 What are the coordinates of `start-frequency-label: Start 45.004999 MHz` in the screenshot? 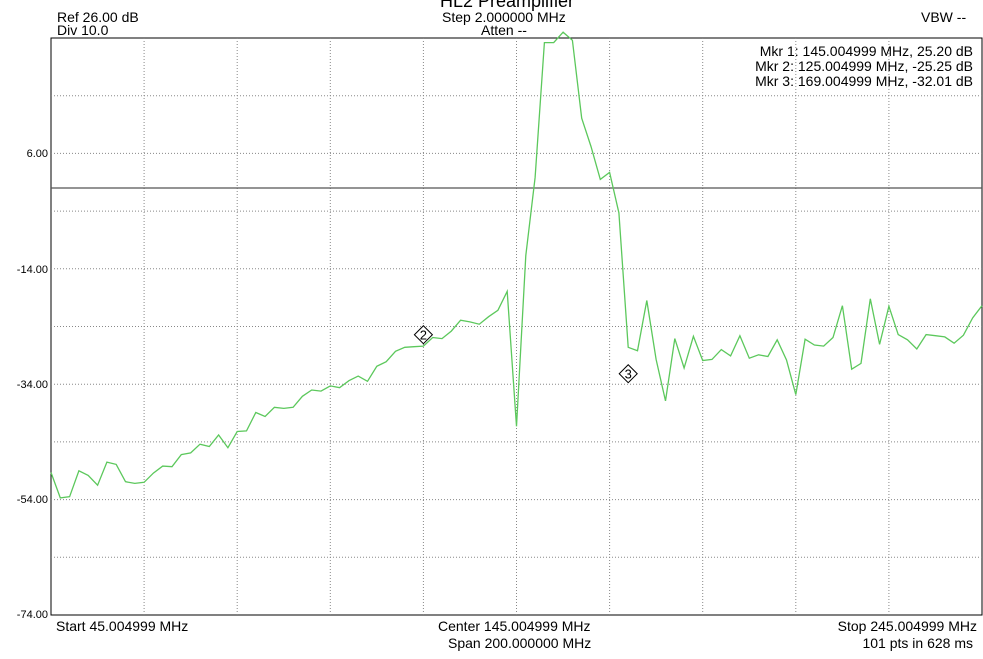 It's located at (122, 626).